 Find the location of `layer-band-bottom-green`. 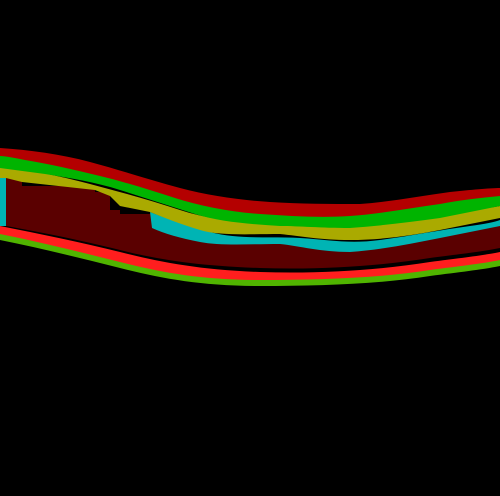

layer-band-bottom-green is located at coordinates (250, 259).